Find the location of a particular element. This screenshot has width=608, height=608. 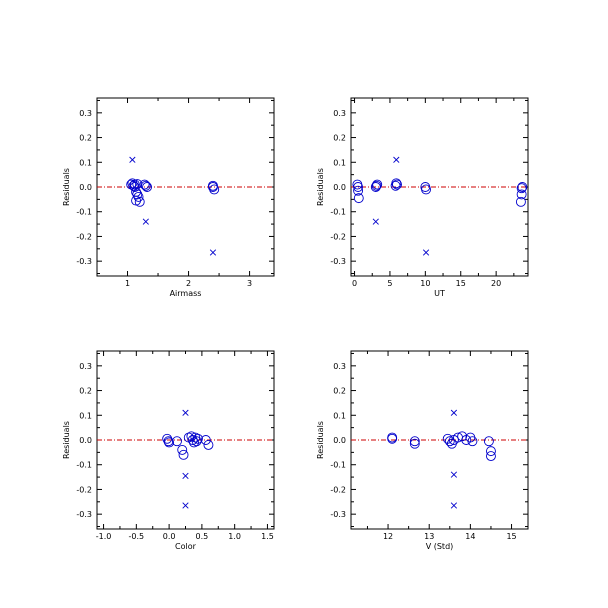

x-tick-label: 3 is located at coordinates (249, 283).